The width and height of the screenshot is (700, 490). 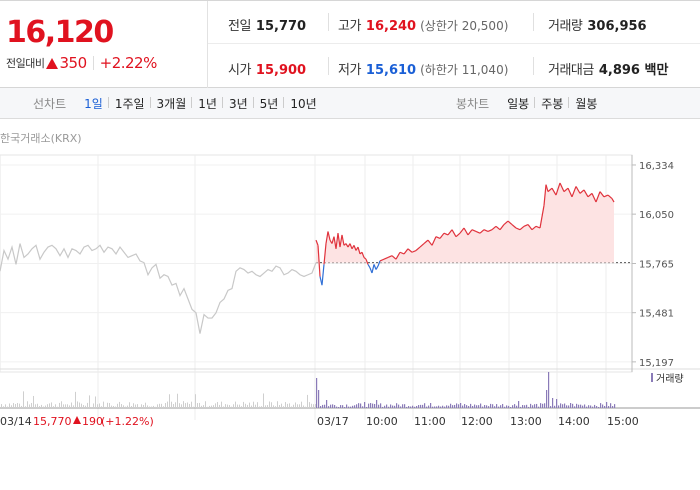 What do you see at coordinates (423, 68) in the screenshot?
I see `stat-low: 저가 15,610 (하한가 11,040)` at bounding box center [423, 68].